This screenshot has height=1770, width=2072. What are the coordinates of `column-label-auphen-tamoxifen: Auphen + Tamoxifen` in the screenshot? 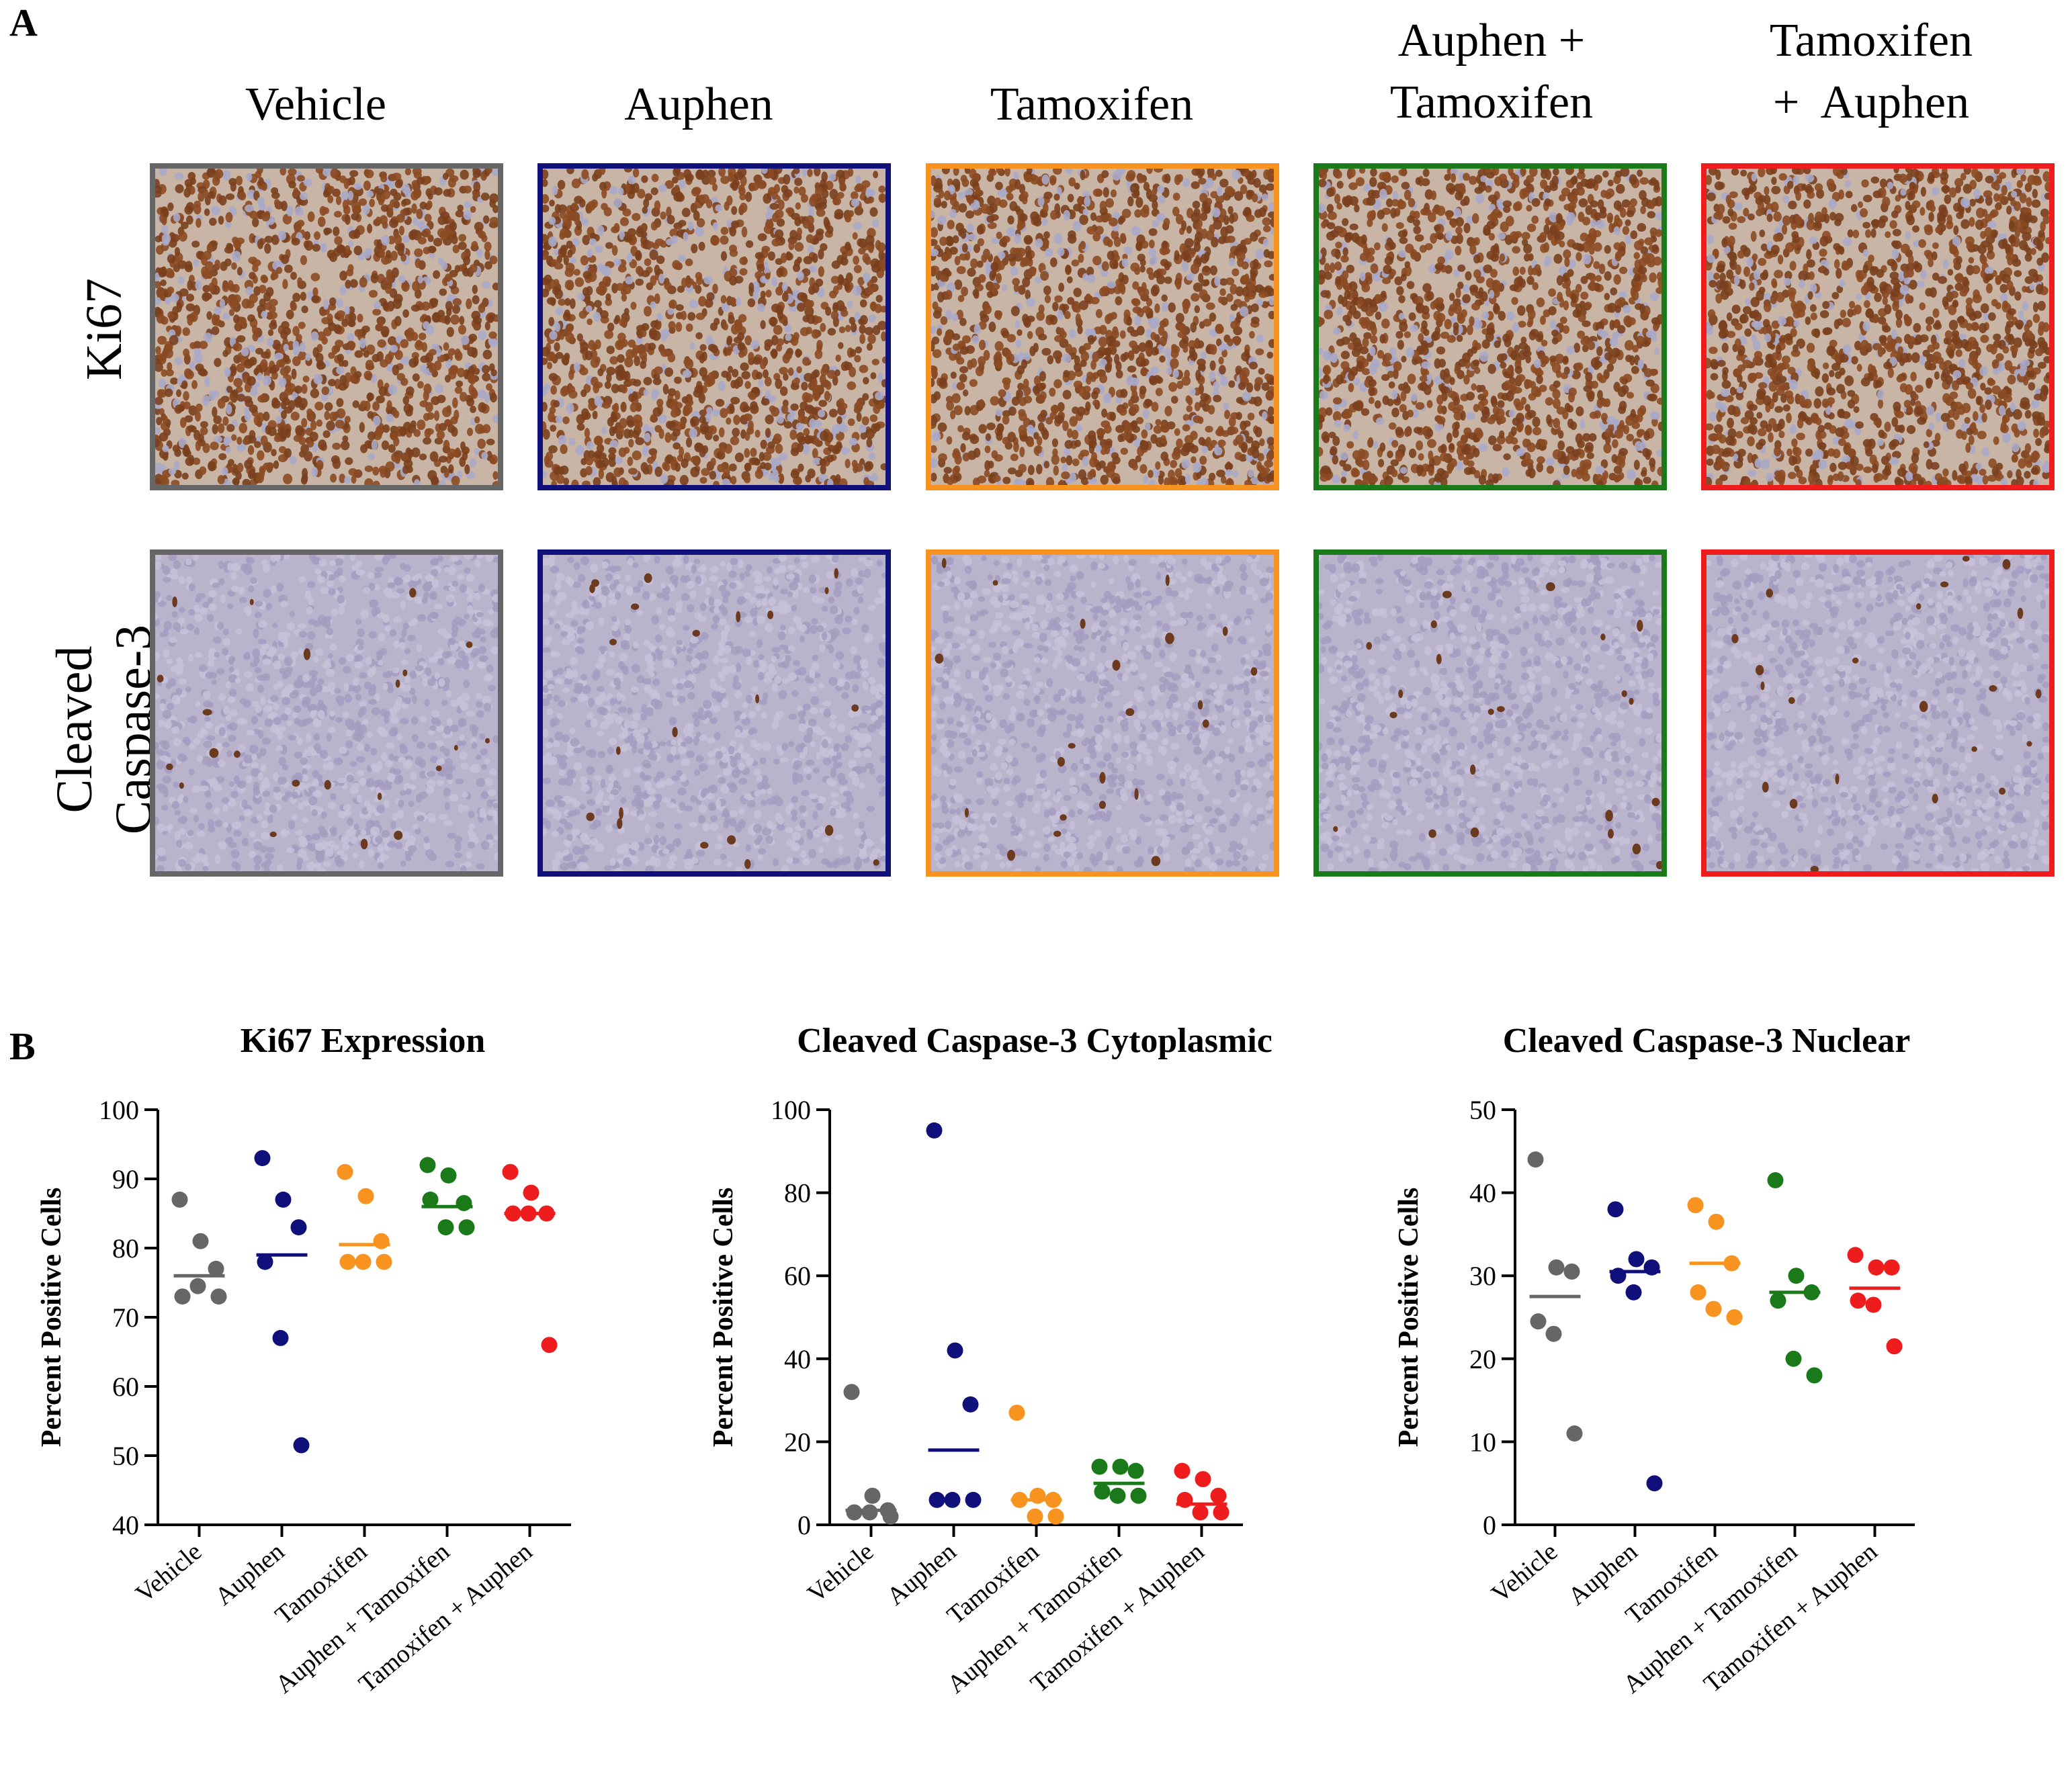 It's located at (1491, 72).